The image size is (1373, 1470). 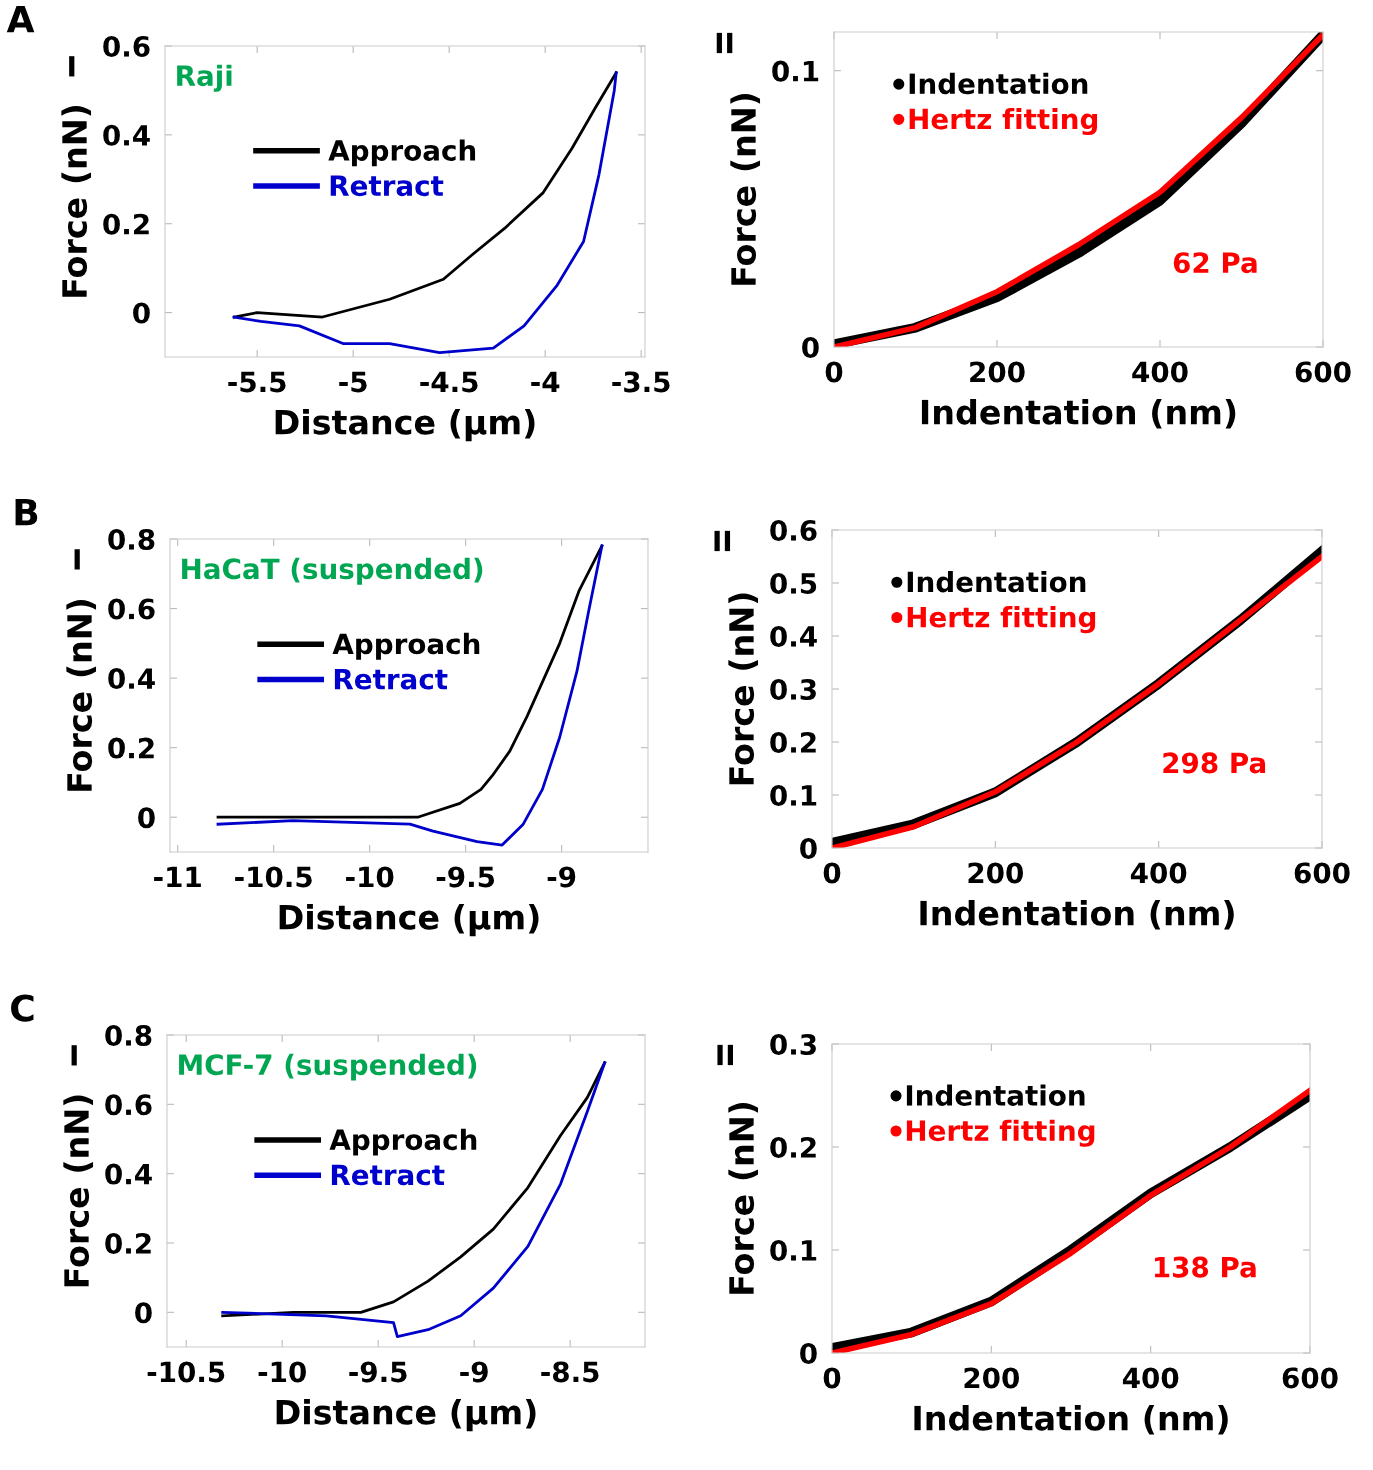 What do you see at coordinates (545, 381) in the screenshot?
I see `x-tick-label: -4` at bounding box center [545, 381].